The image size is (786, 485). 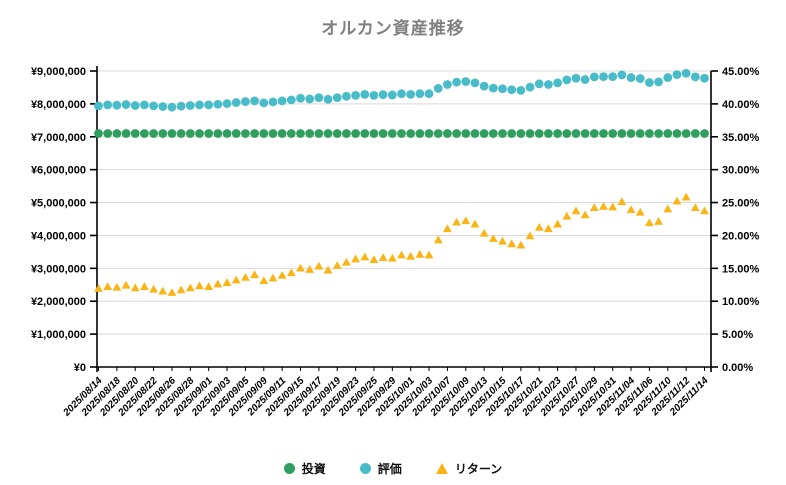 I want to click on left-axis-tick-label: ¥5,000,000, so click(x=58, y=204).